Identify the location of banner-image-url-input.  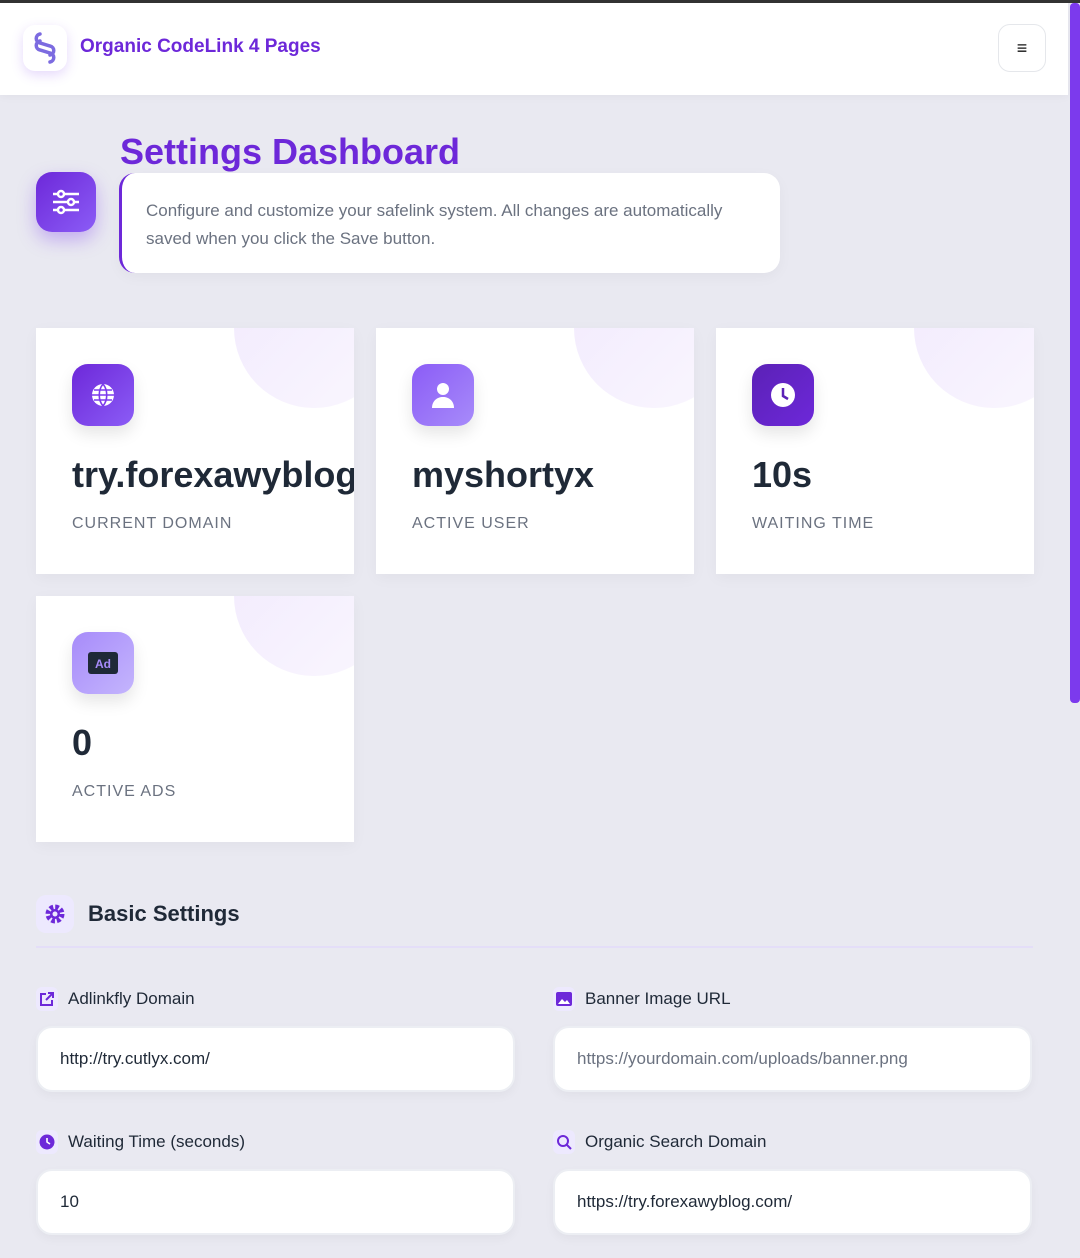
(792, 1059).